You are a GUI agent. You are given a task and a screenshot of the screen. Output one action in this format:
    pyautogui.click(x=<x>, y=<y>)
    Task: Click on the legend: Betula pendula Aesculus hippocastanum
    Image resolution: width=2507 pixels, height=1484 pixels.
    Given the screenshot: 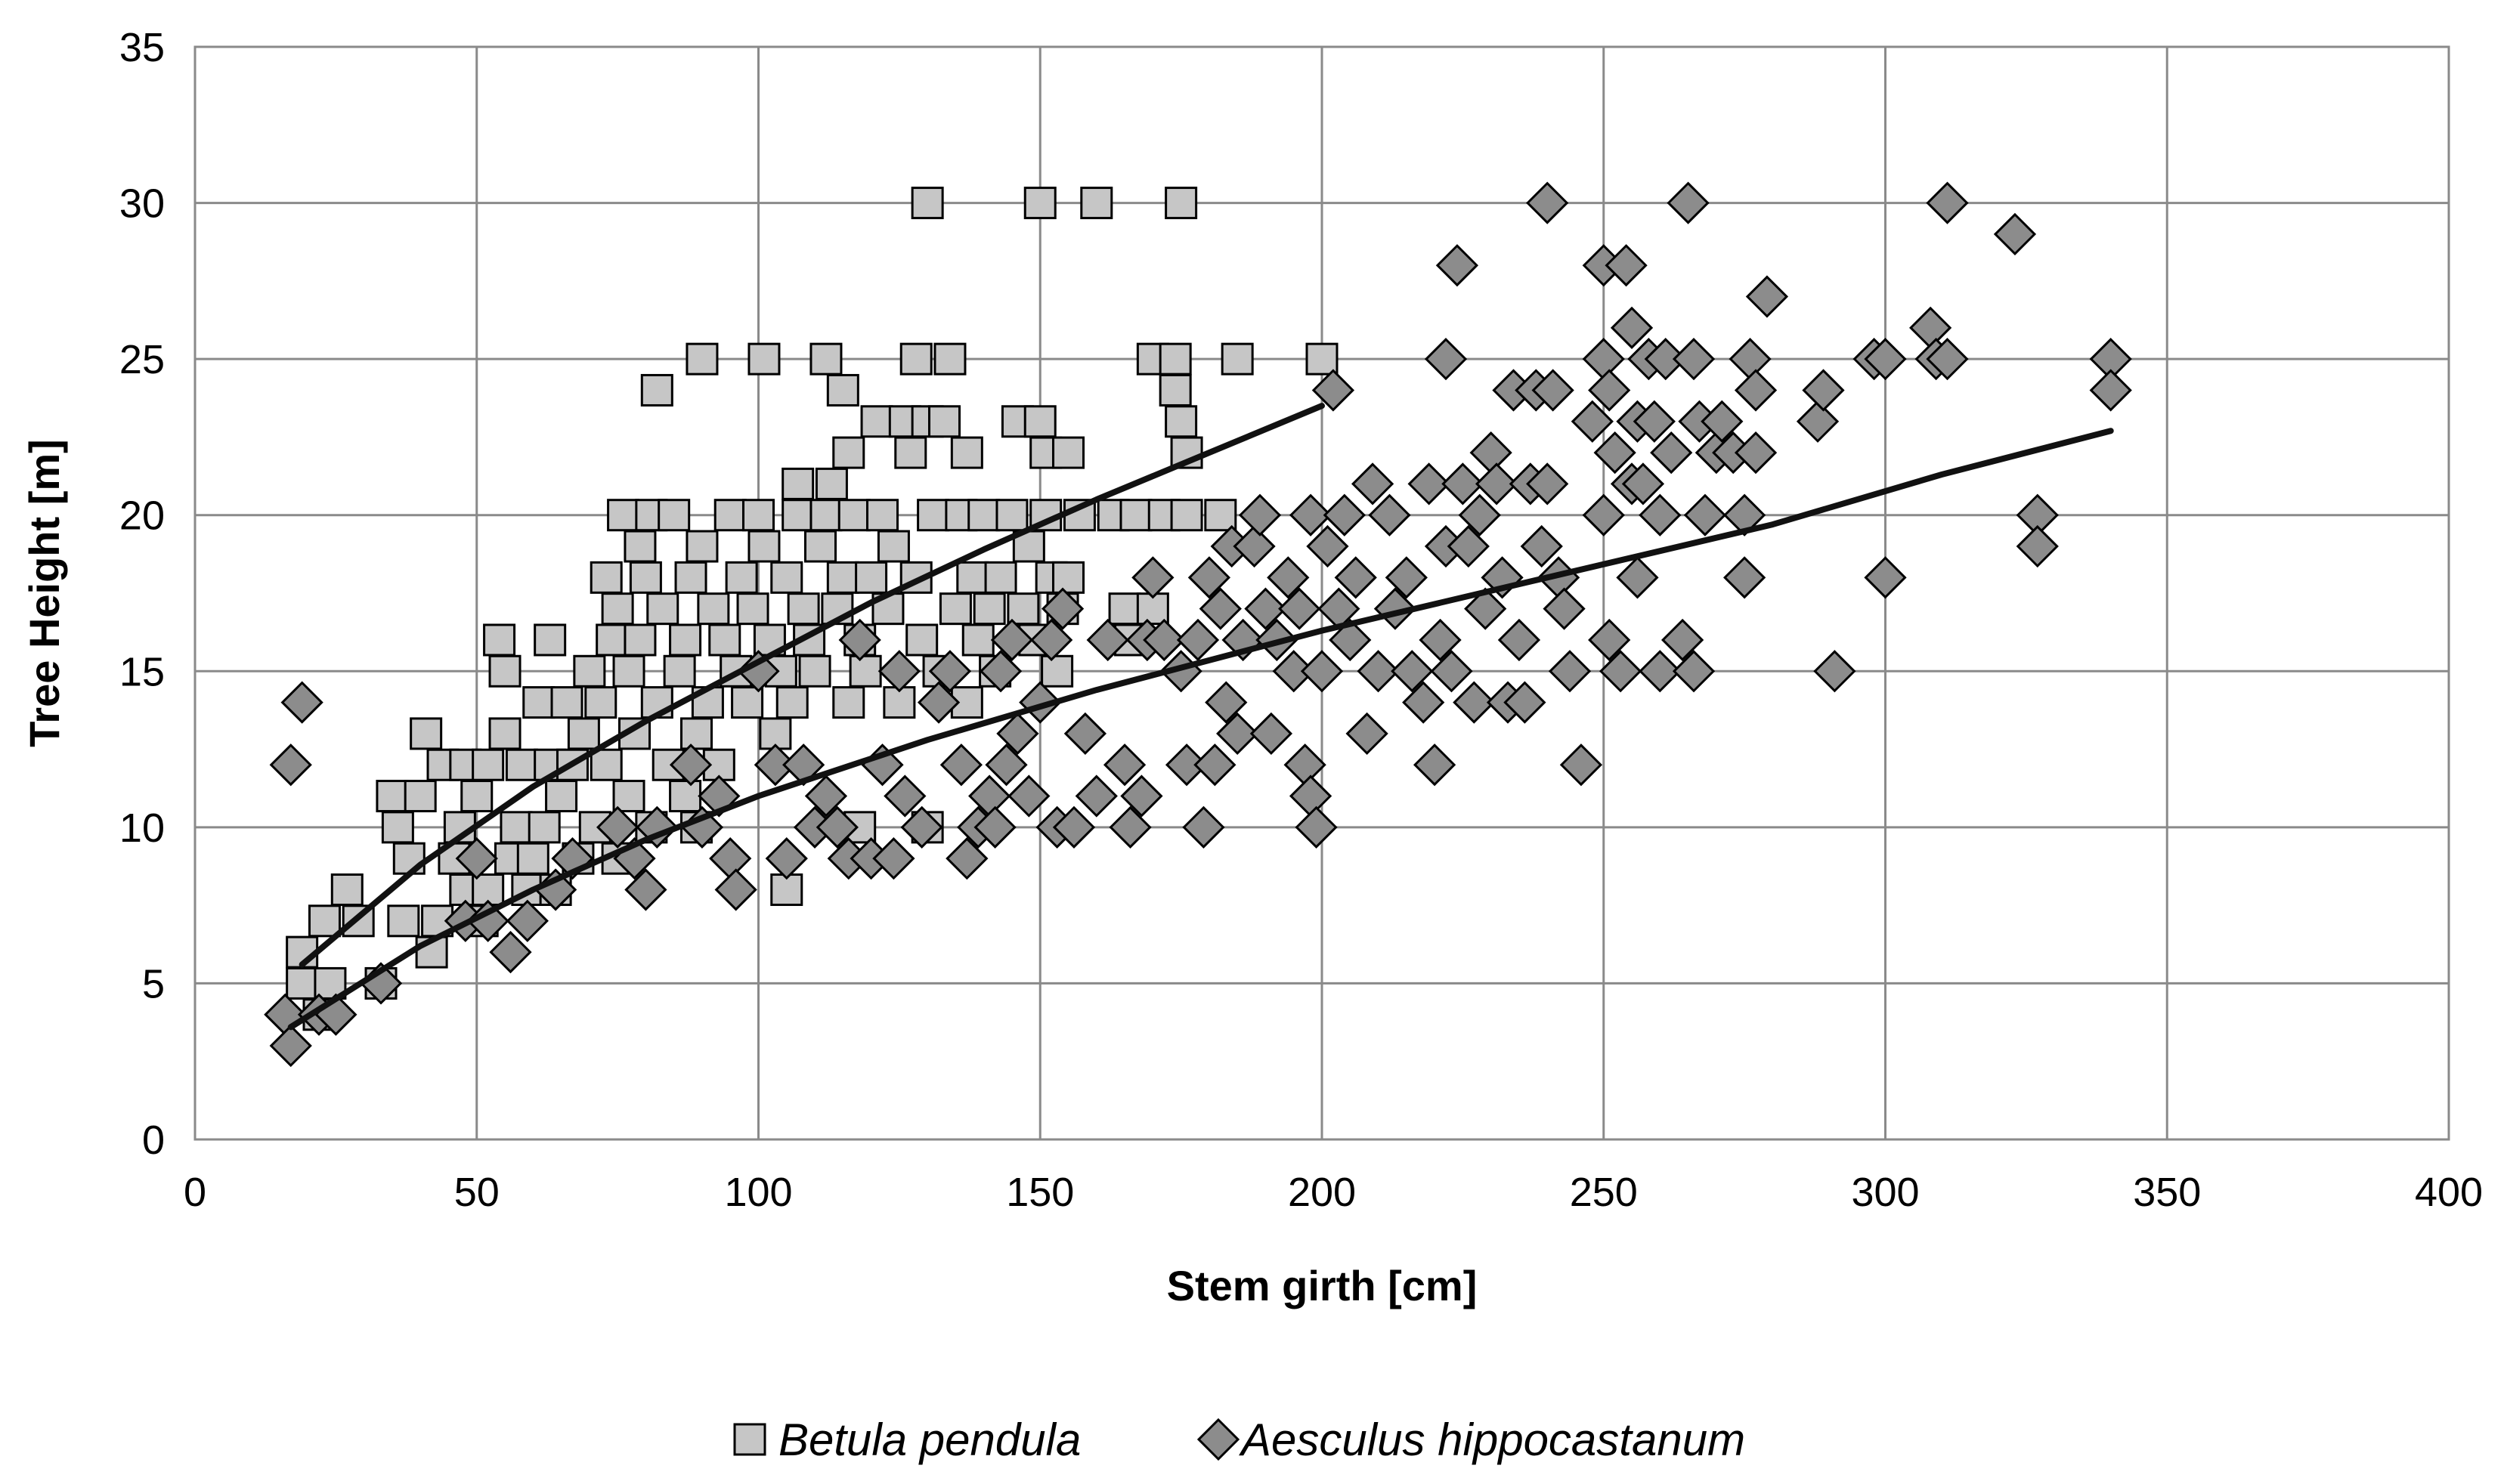 What is the action you would take?
    pyautogui.click(x=1239, y=1440)
    